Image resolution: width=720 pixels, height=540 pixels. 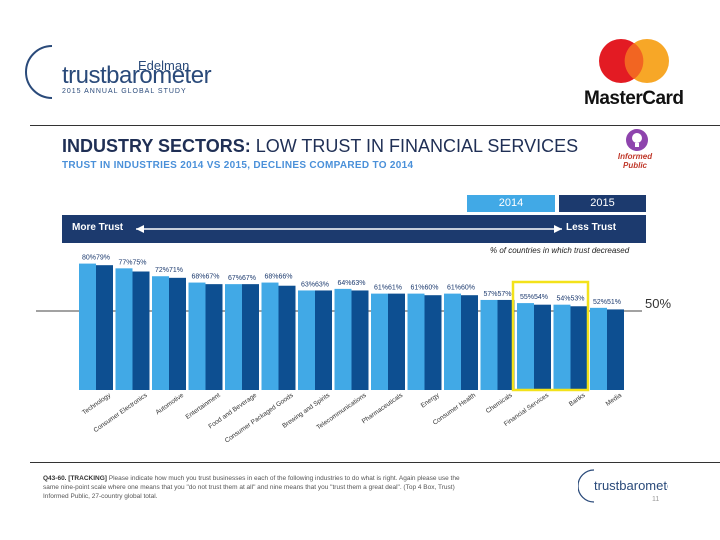 What do you see at coordinates (388, 288) in the screenshot?
I see `value-label-8: 61%61%` at bounding box center [388, 288].